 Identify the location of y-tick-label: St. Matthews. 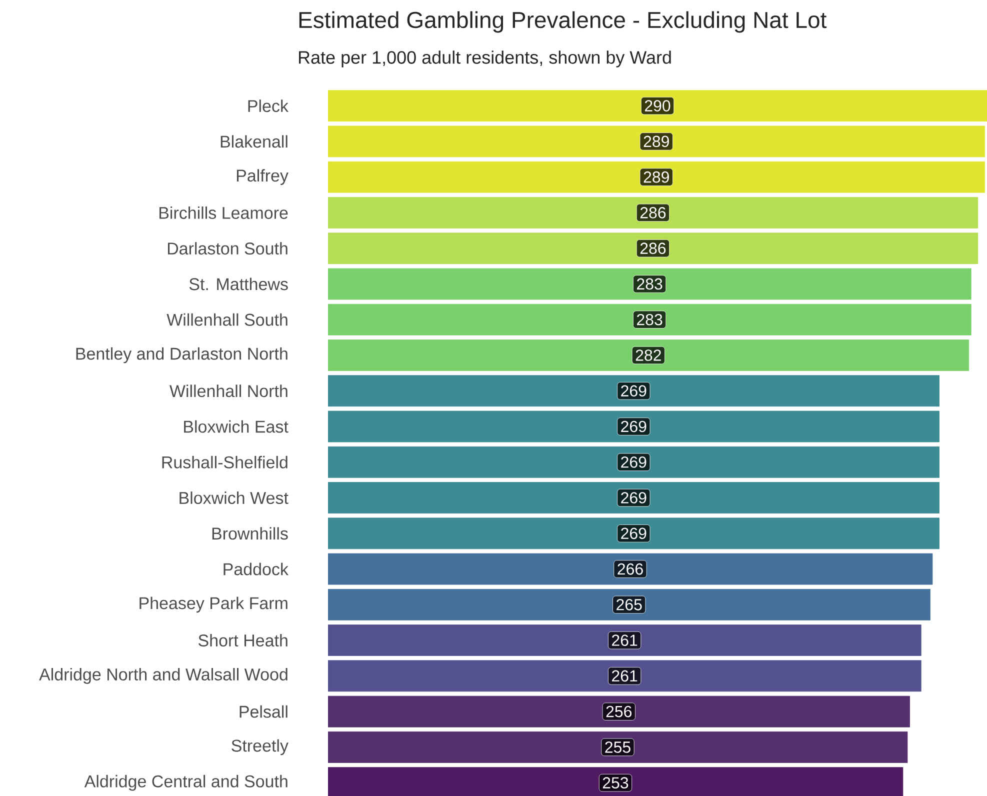
(238, 284).